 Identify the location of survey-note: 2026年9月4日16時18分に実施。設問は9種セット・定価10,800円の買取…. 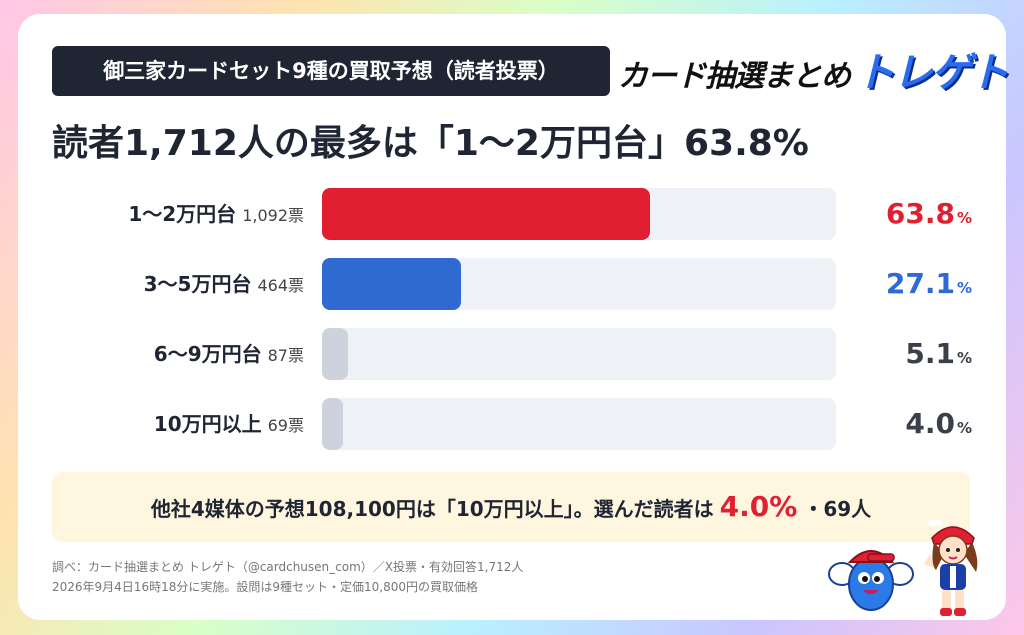
(265, 587).